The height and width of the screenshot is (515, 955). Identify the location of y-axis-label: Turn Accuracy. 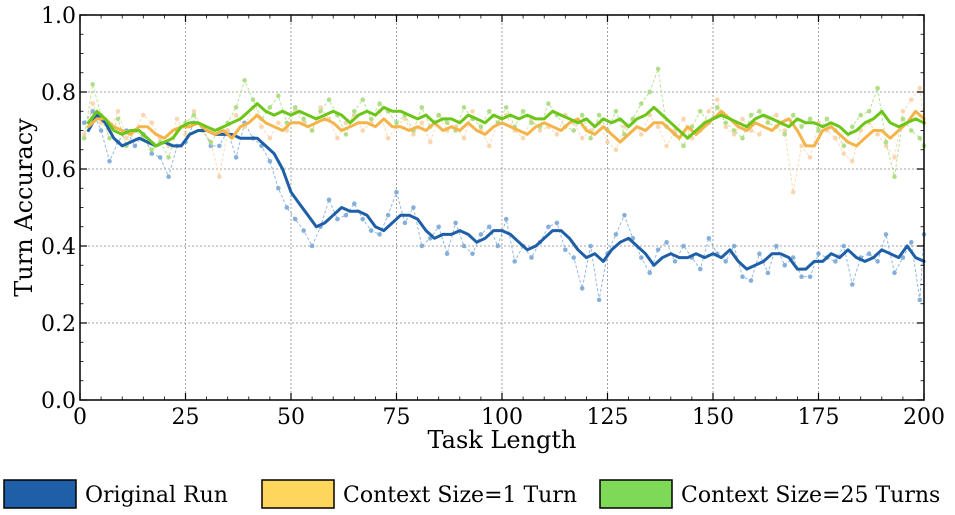
(24, 207).